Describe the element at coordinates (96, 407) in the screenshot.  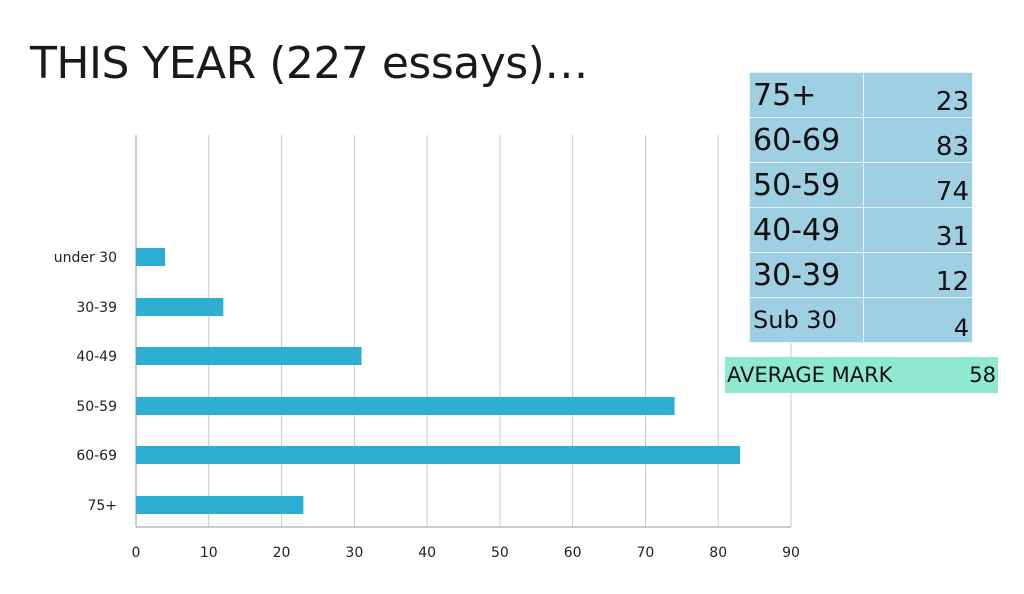
I see `category-label: 50-59` at that location.